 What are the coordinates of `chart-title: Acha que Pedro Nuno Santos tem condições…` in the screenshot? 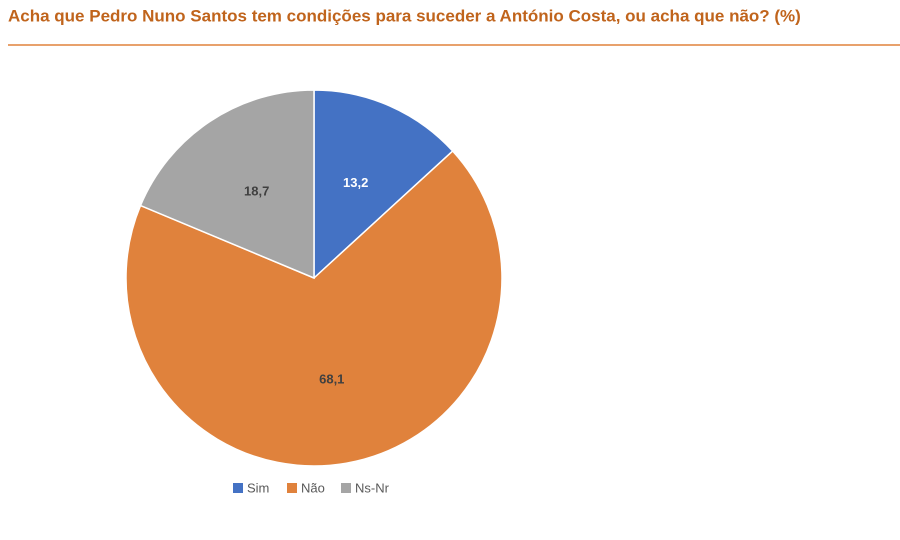 It's located at (404, 15).